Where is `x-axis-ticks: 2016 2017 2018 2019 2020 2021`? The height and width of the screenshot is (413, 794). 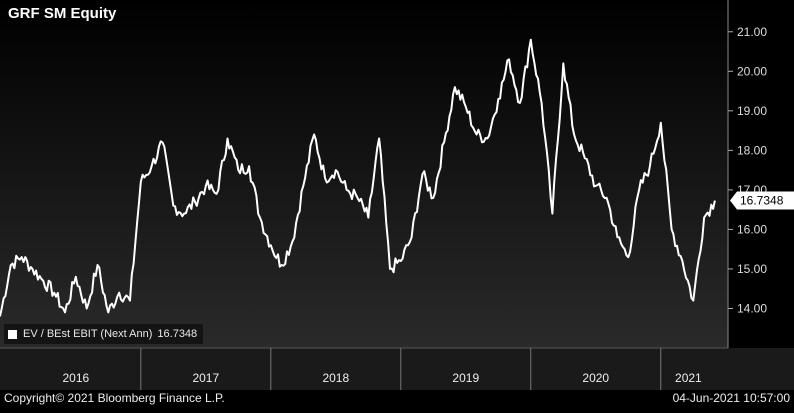
x-axis-ticks: 2016 2017 2018 2019 2020 2021 is located at coordinates (382, 369).